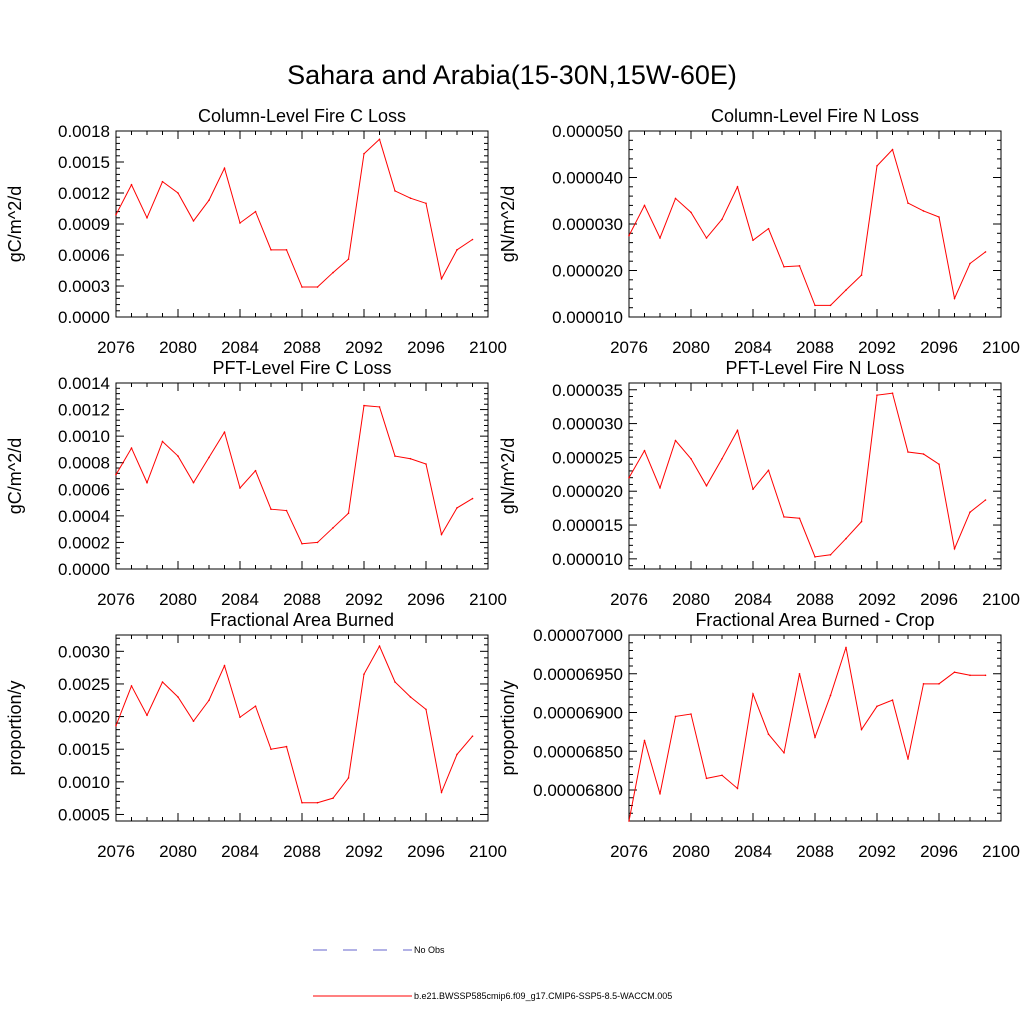  Describe the element at coordinates (587, 457) in the screenshot. I see `y-tick-label: 0.000025` at that location.